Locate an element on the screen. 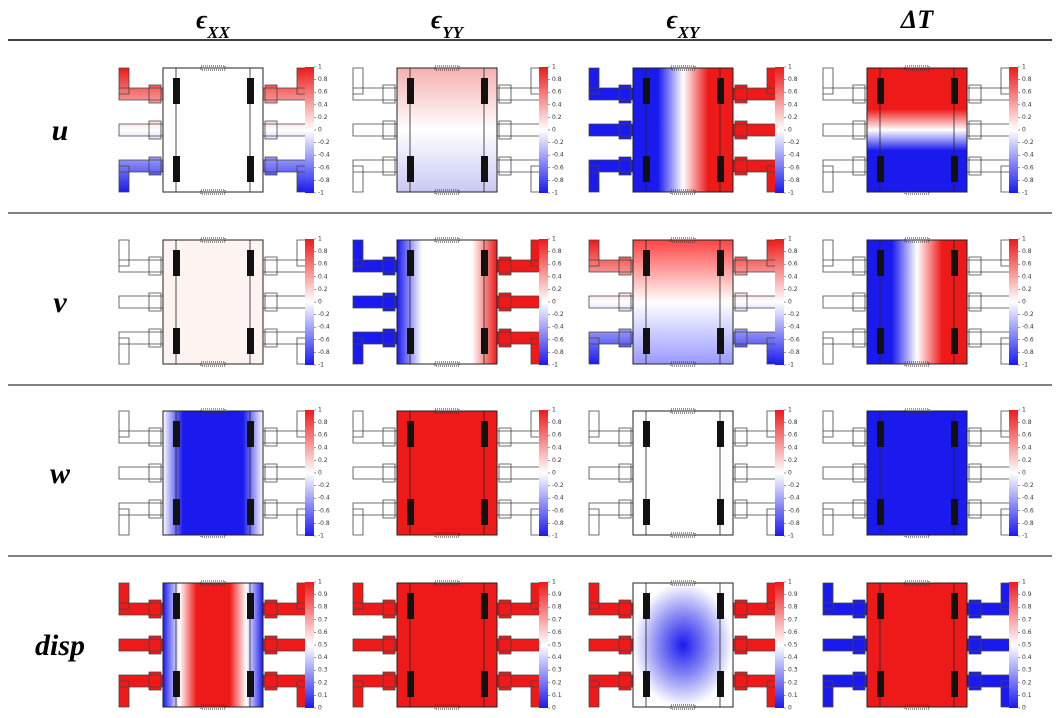 The height and width of the screenshot is (718, 1059). column-header: ϵXY is located at coordinates (684, 23).